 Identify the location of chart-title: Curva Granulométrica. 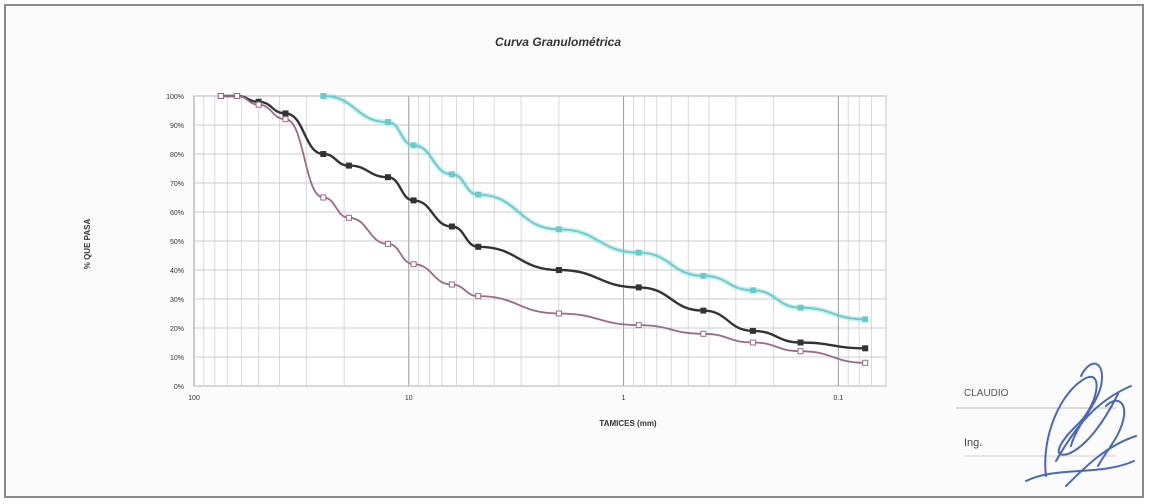
(558, 42).